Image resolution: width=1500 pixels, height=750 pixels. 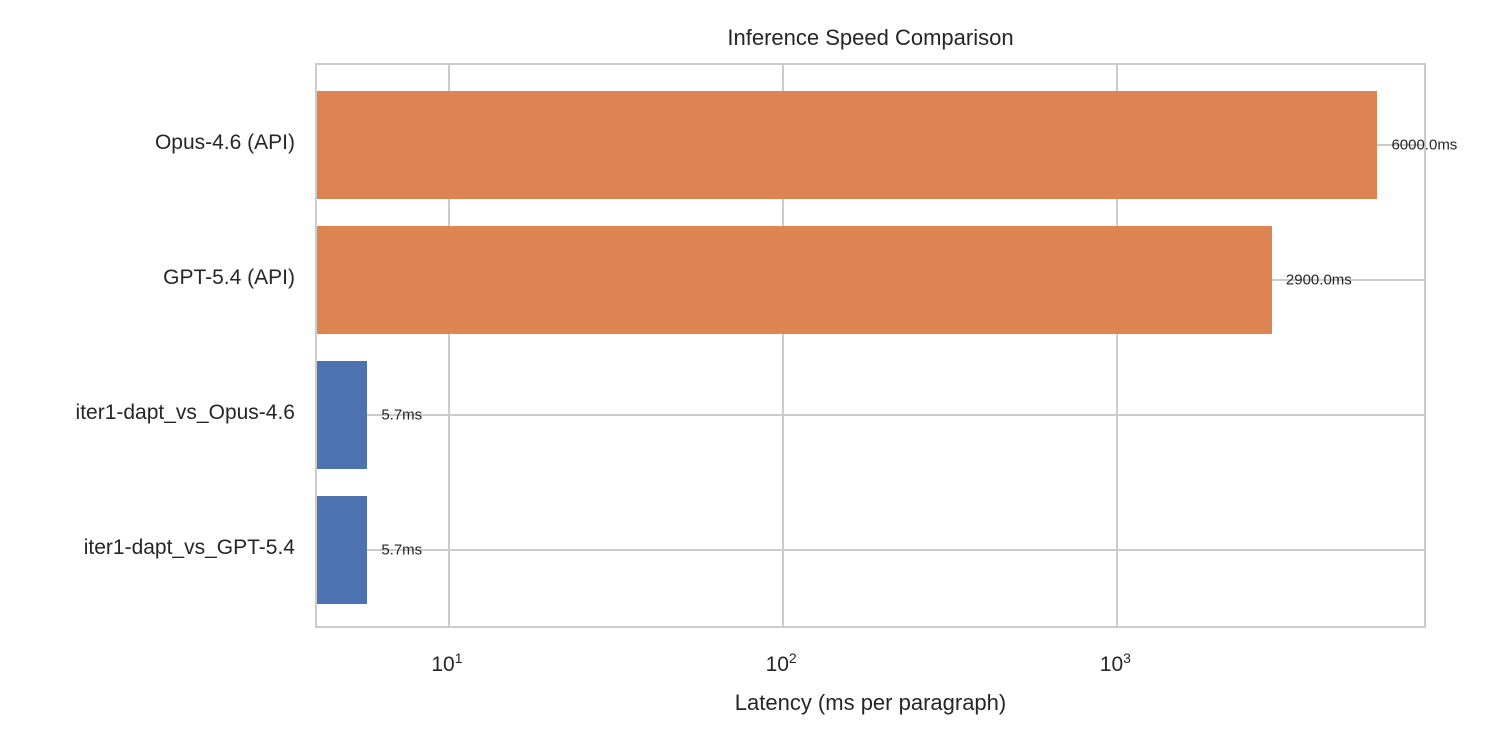 What do you see at coordinates (1318, 280) in the screenshot?
I see `bar-value-label: 2900.0ms` at bounding box center [1318, 280].